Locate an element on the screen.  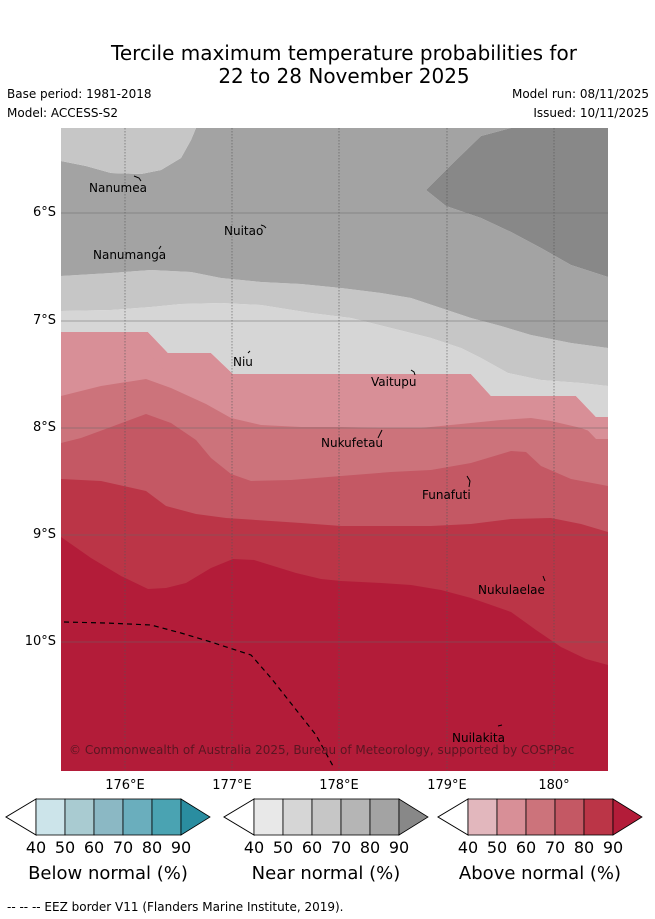
cb-above-tick-50: 50 is located at coordinates (497, 847).